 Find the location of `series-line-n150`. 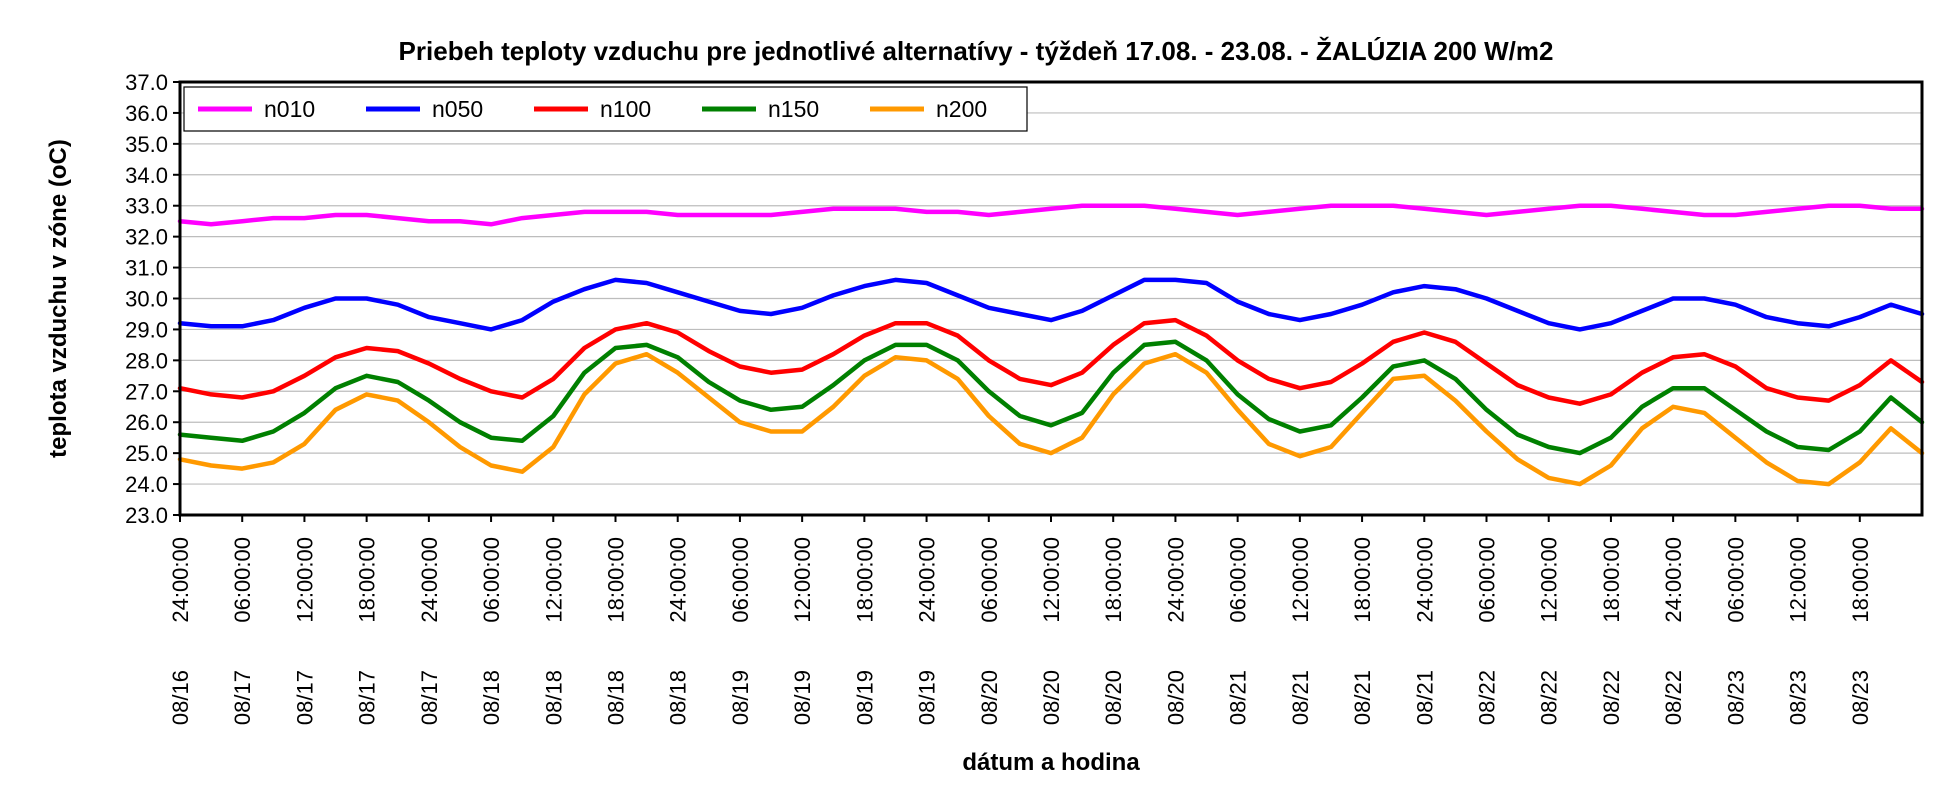

series-line-n150 is located at coordinates (1051, 397).